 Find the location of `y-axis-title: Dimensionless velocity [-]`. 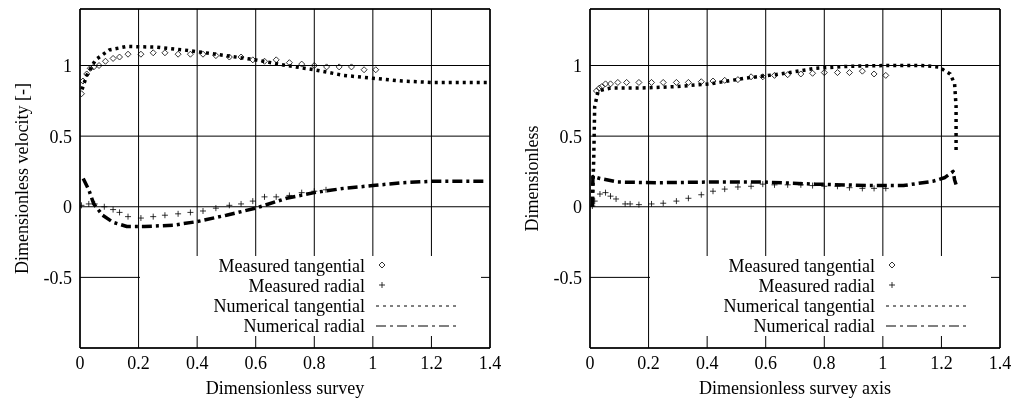

y-axis-title: Dimensionless velocity [-] is located at coordinates (22, 178).